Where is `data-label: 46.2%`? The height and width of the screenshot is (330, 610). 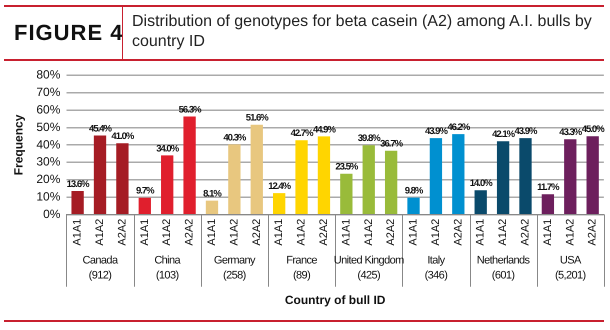 data-label: 46.2% is located at coordinates (459, 128).